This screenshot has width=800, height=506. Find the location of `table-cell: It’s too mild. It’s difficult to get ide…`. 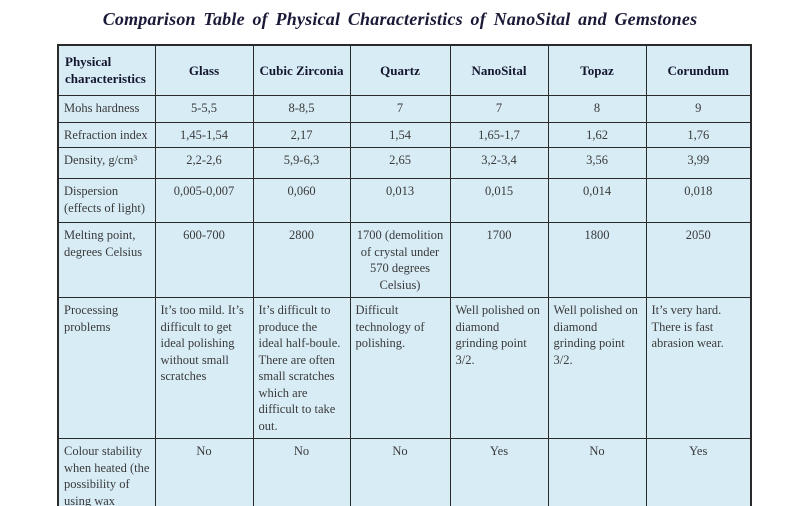

table-cell: It’s too mild. It’s difficult to get ide… is located at coordinates (204, 368).